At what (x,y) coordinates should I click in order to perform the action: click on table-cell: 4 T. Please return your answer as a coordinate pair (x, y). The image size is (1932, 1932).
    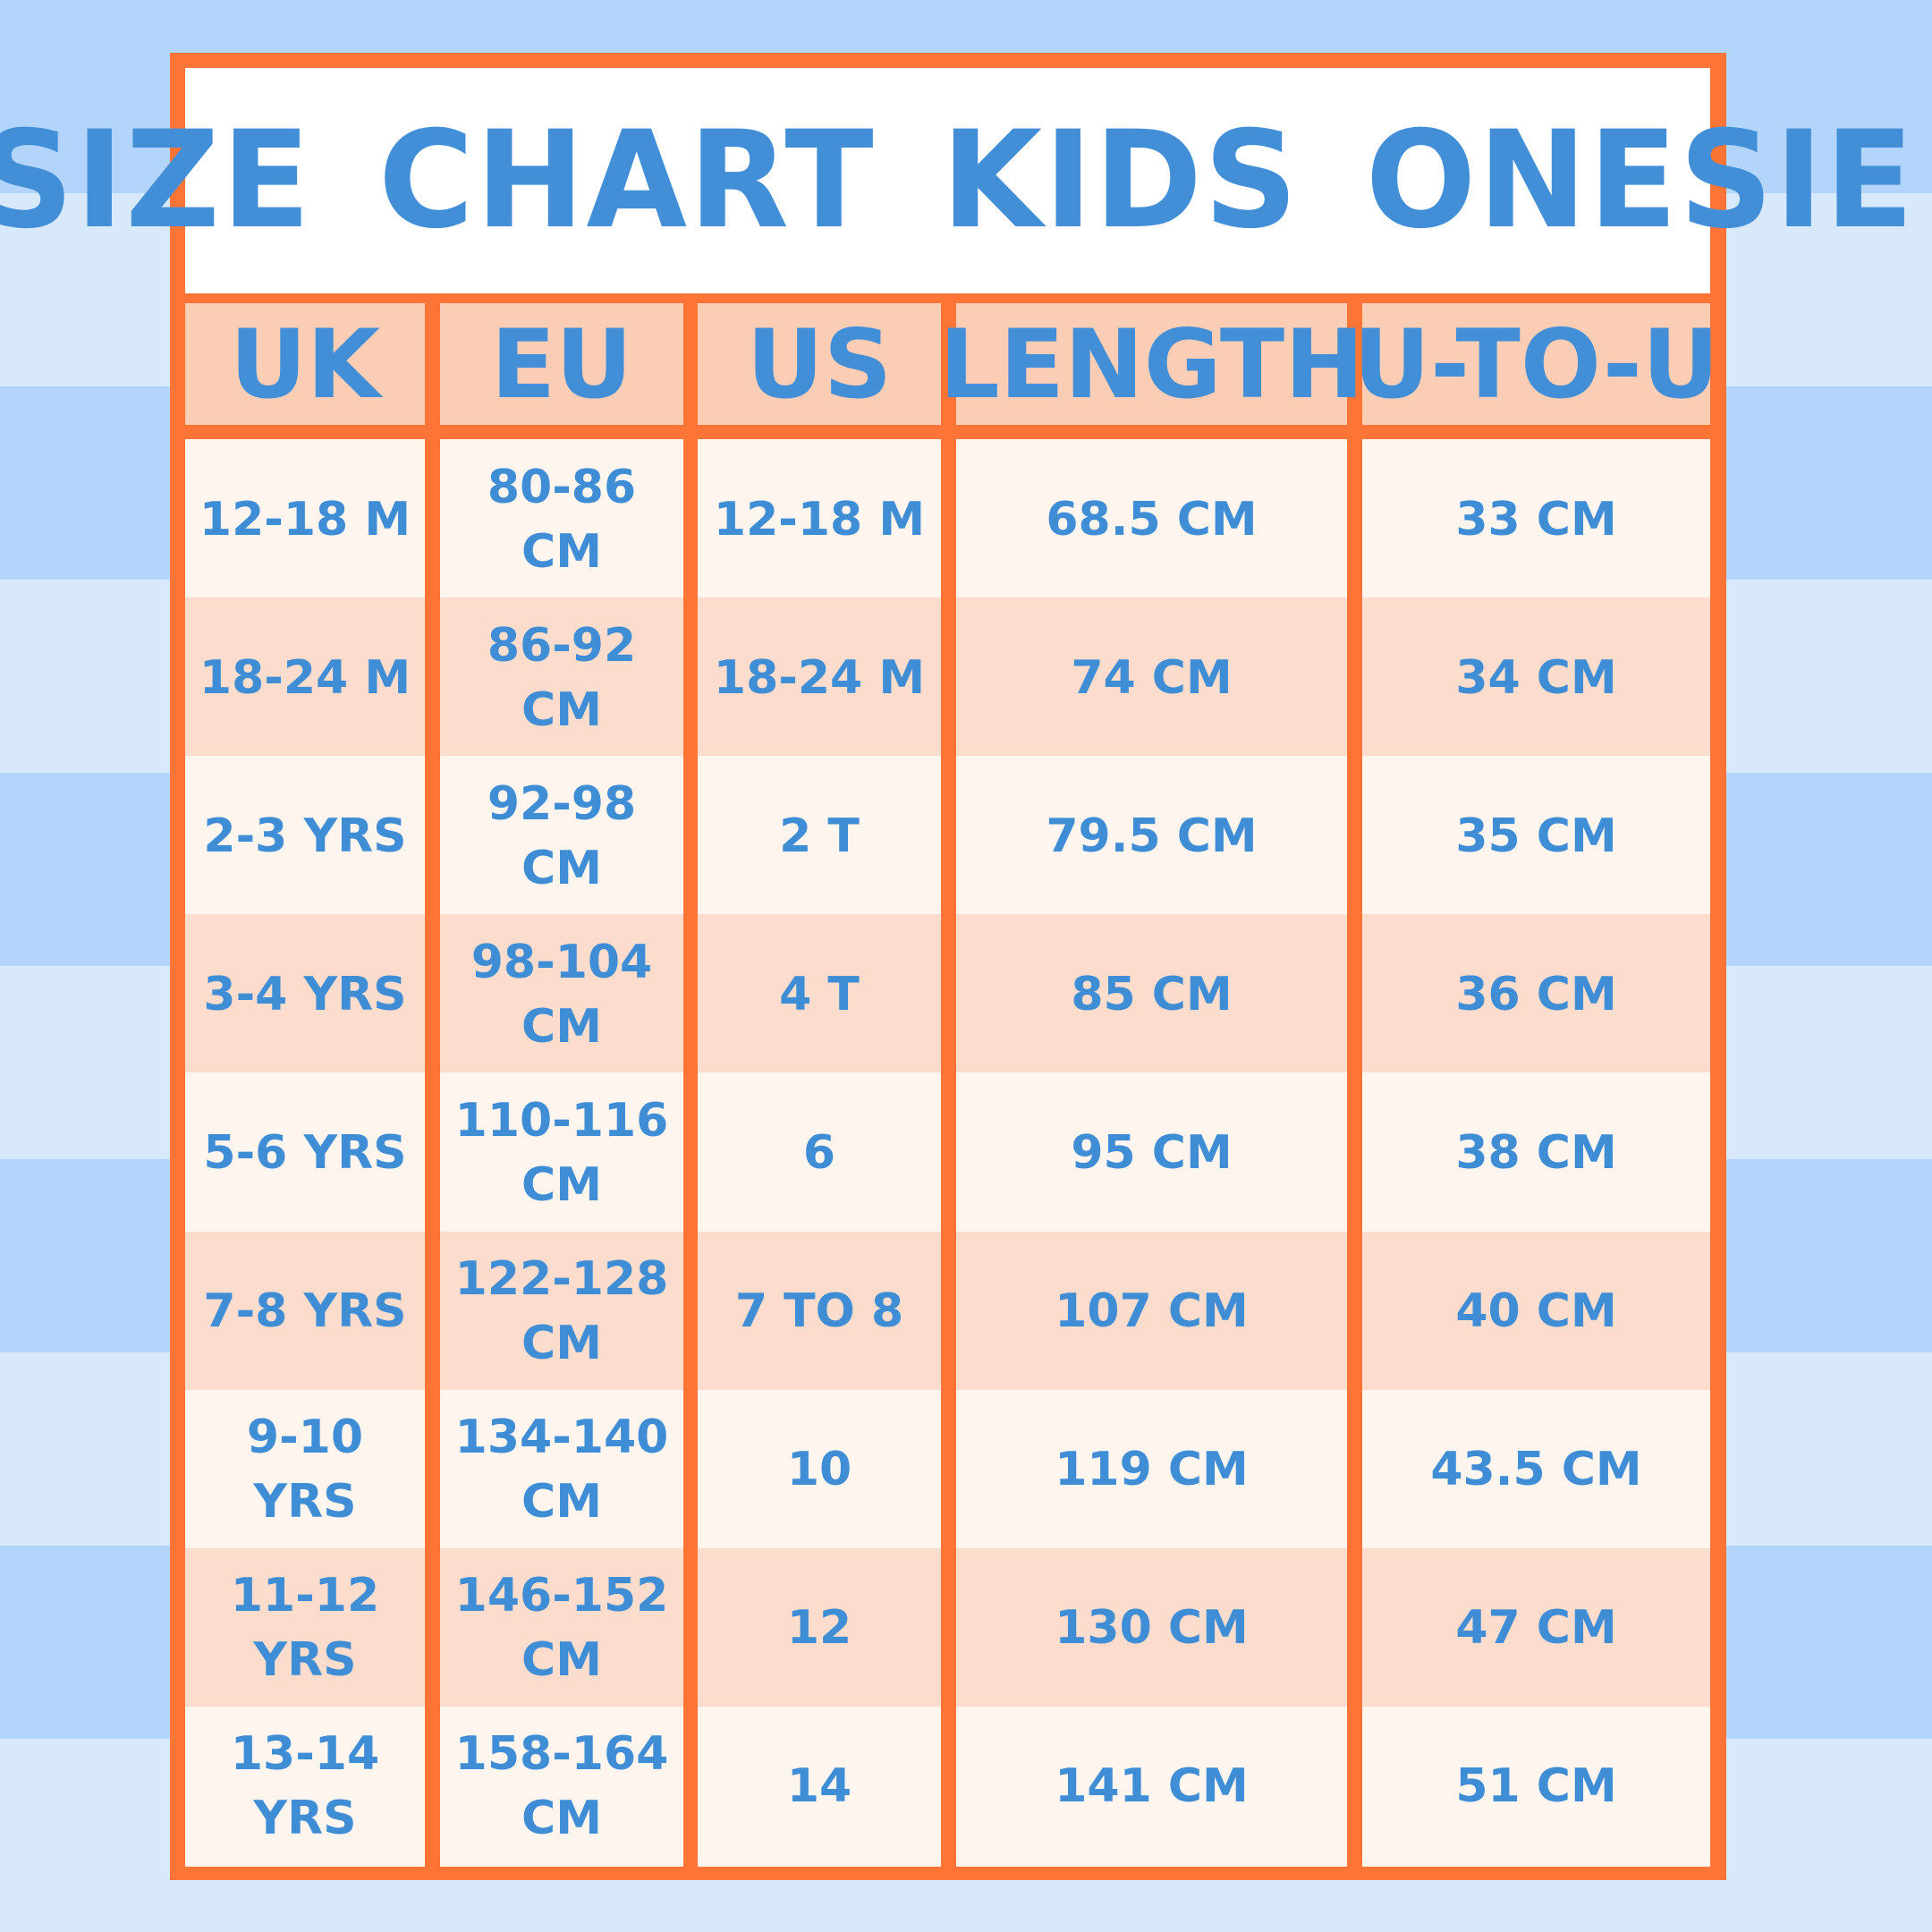
    Looking at the image, I should click on (819, 994).